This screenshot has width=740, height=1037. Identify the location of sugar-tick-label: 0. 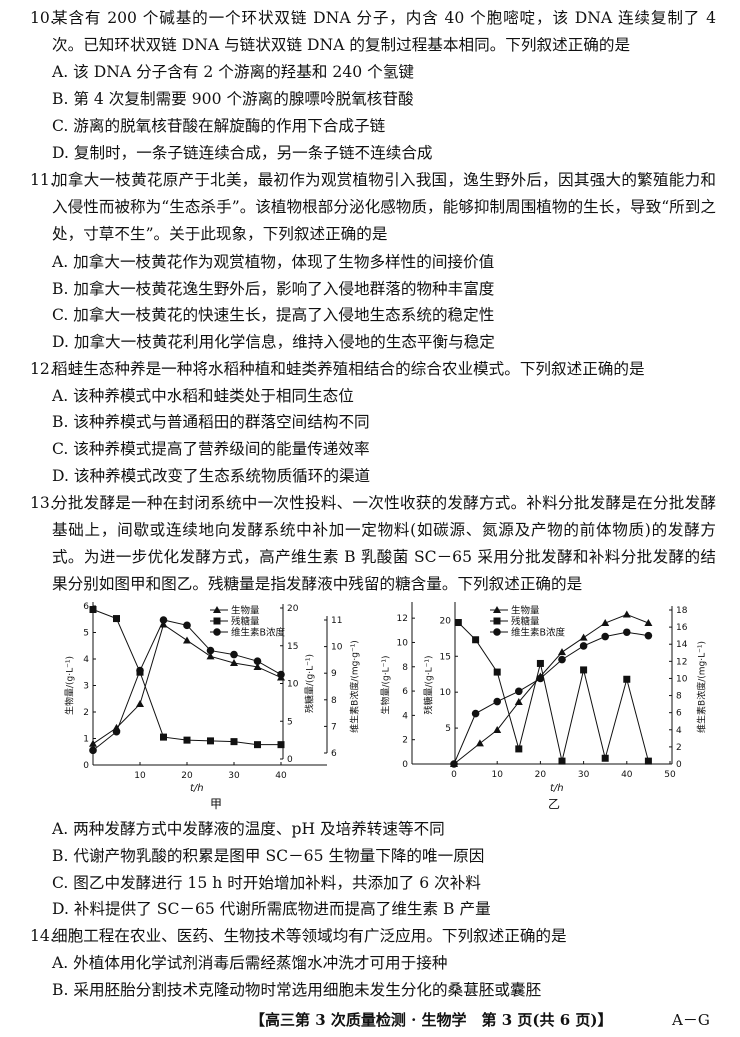
(290, 760).